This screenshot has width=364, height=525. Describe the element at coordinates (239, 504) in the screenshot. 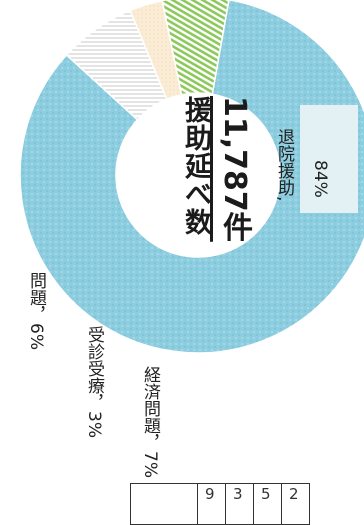

I see `table-cell: 3` at that location.